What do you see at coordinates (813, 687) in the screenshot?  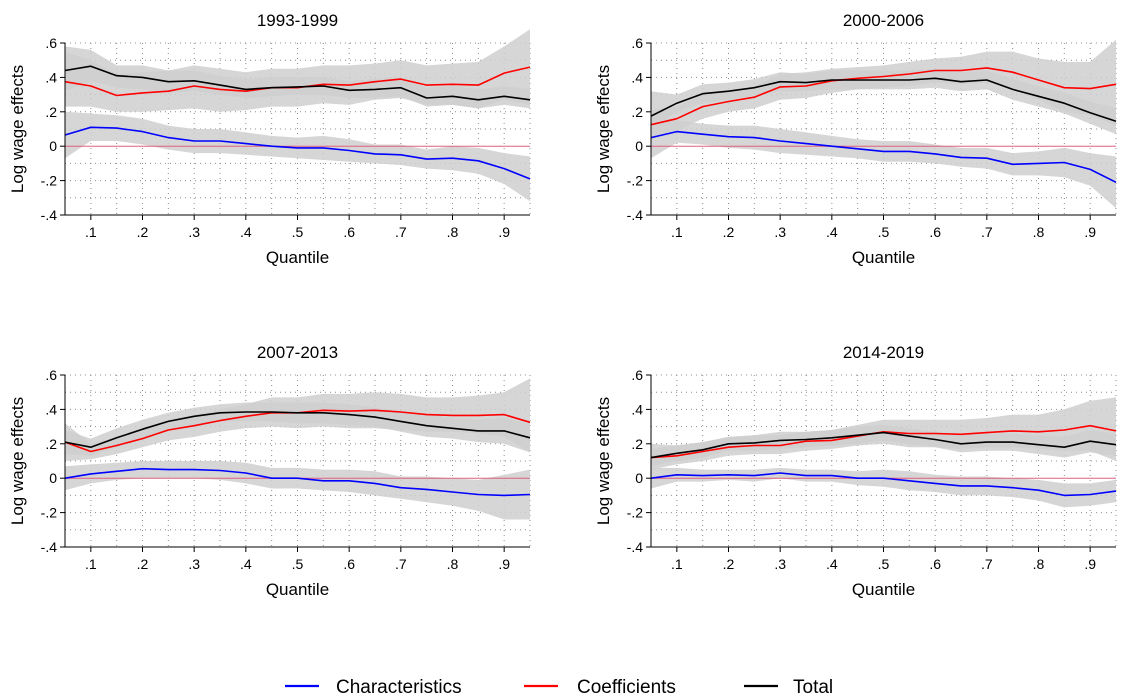 I see `legend-label: Total` at bounding box center [813, 687].